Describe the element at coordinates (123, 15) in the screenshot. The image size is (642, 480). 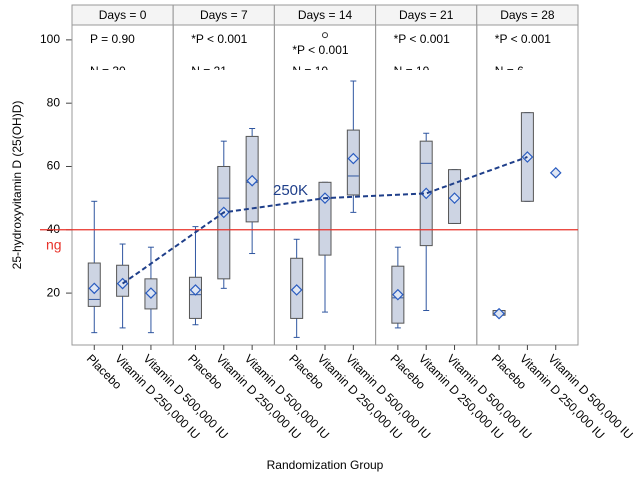
I see `panel-title: Days = 0` at that location.